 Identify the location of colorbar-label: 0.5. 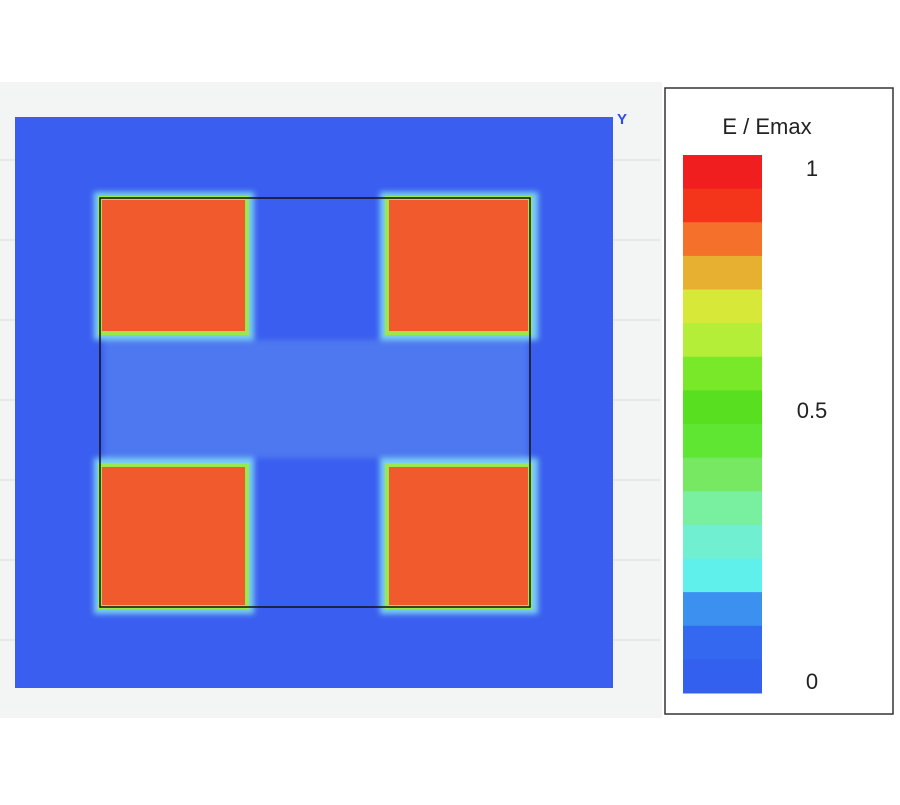
(812, 410).